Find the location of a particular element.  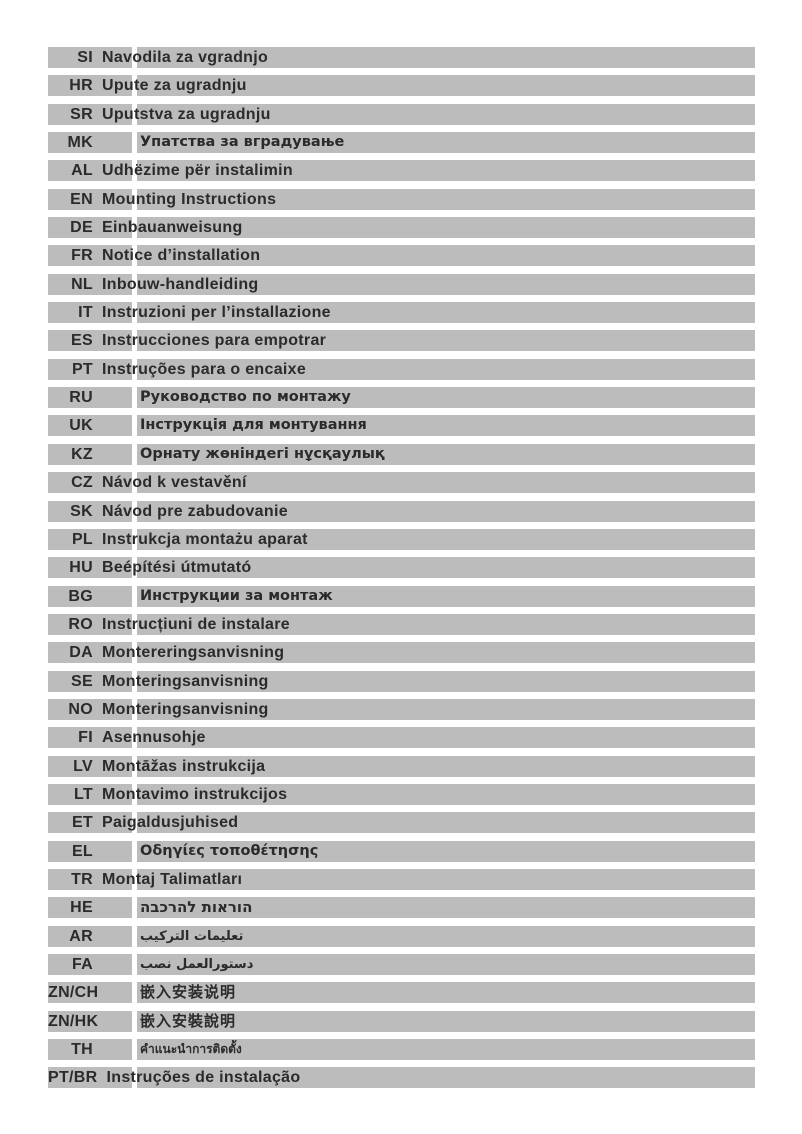

language-label: Руководство по монтажу is located at coordinates (245, 397).